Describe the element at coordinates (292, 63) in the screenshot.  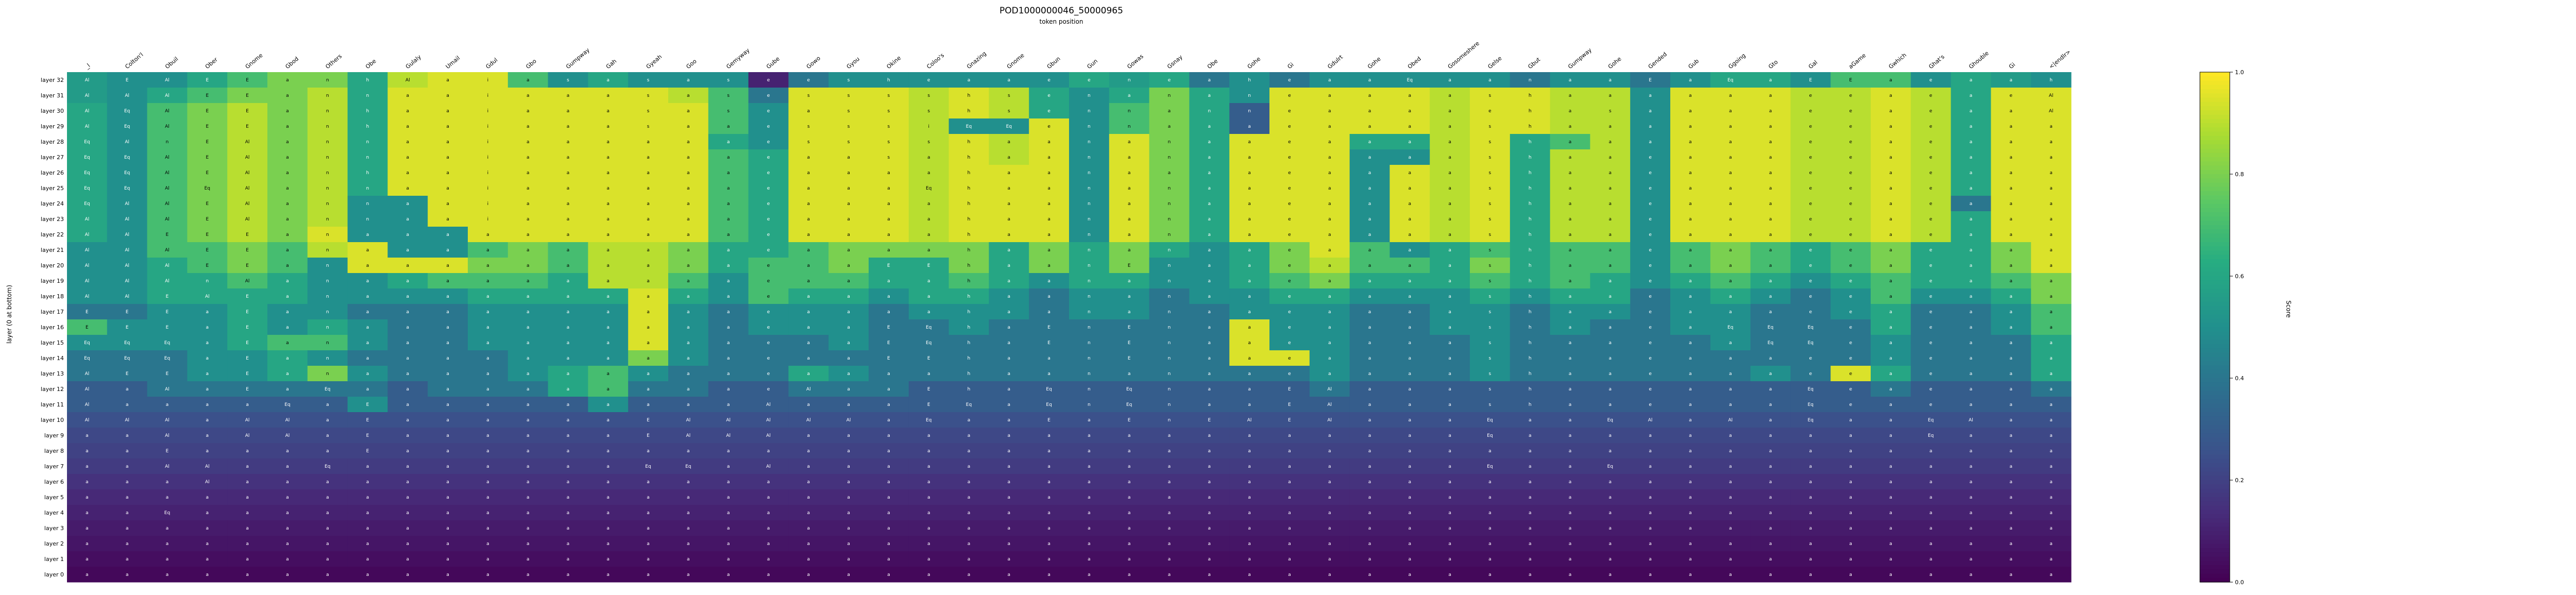
I see `x-tick-label: Gbod` at that location.